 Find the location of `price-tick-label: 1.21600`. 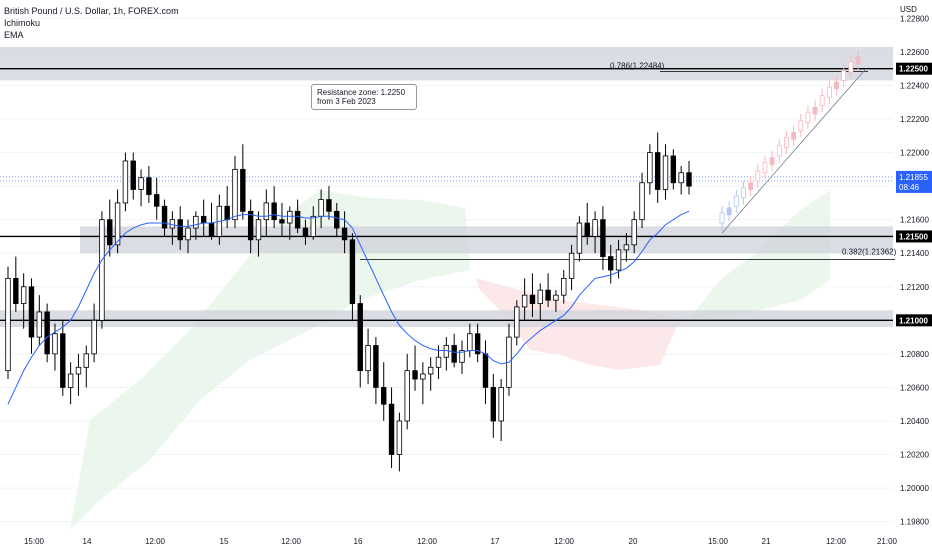

price-tick-label: 1.21600 is located at coordinates (914, 220).